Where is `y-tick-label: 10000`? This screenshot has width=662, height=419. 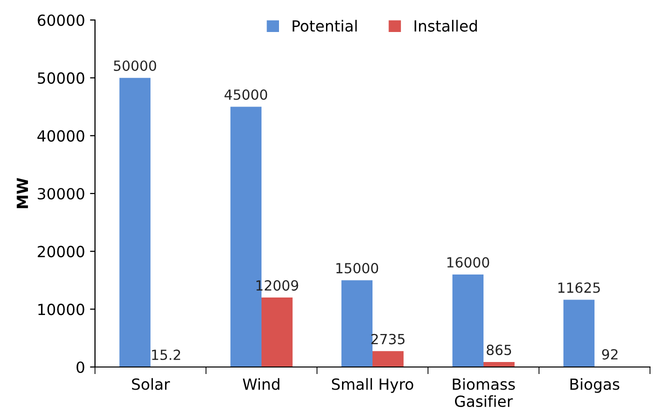
y-tick-label: 10000 is located at coordinates (61, 310).